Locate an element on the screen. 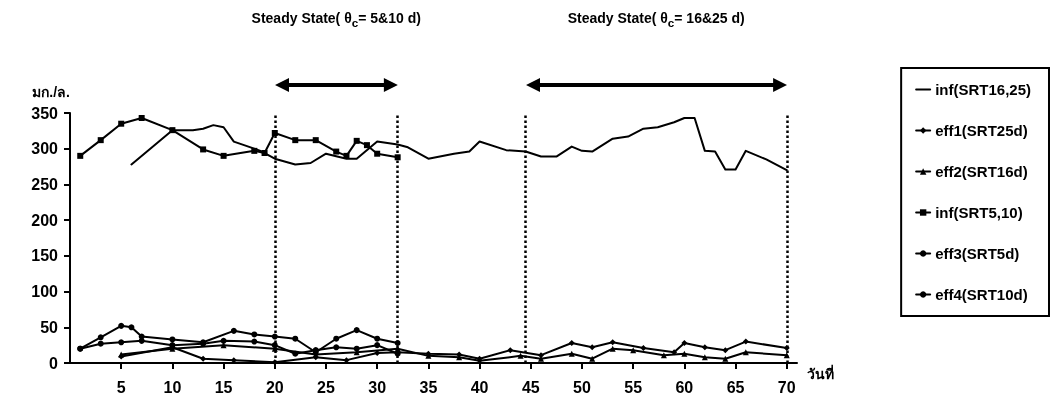 The image size is (1061, 417). x-tick-label: 5 is located at coordinates (121, 387).